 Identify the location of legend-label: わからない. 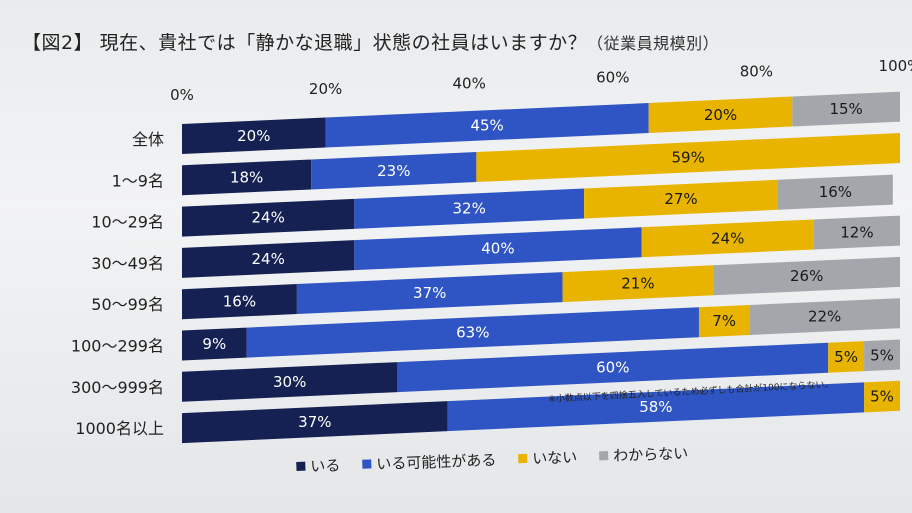
(650, 454).